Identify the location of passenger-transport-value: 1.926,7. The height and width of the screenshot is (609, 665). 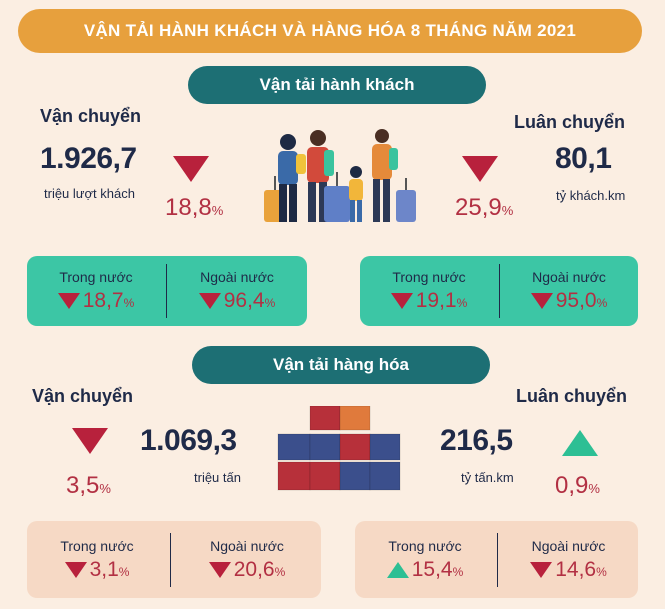
(88, 158).